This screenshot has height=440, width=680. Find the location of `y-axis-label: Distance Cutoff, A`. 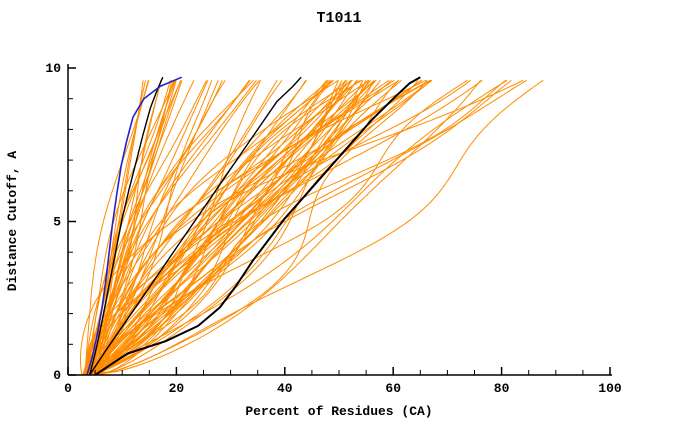

y-axis-label: Distance Cutoff, A is located at coordinates (12, 221).